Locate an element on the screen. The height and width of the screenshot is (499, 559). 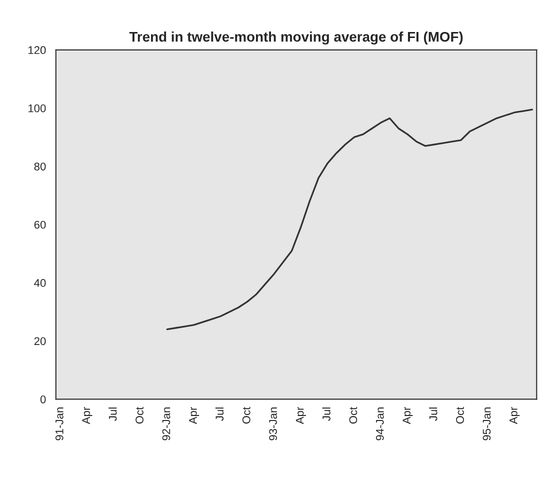
x-tick-label: 92-Jan is located at coordinates (166, 424).